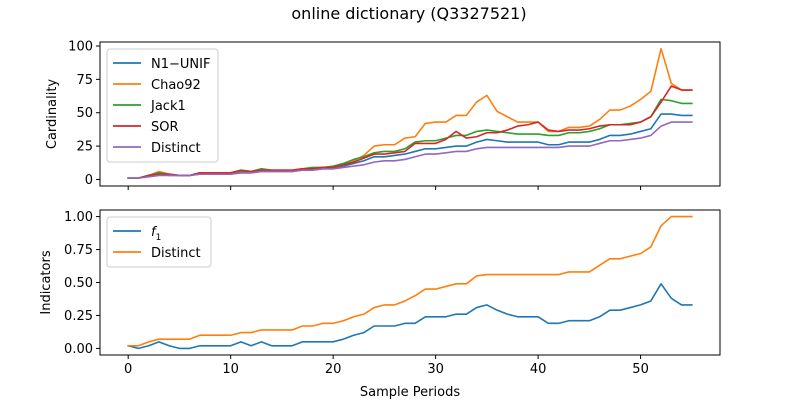 This screenshot has height=400, width=800. I want to click on y-tick-label: 1.00, so click(78, 217).